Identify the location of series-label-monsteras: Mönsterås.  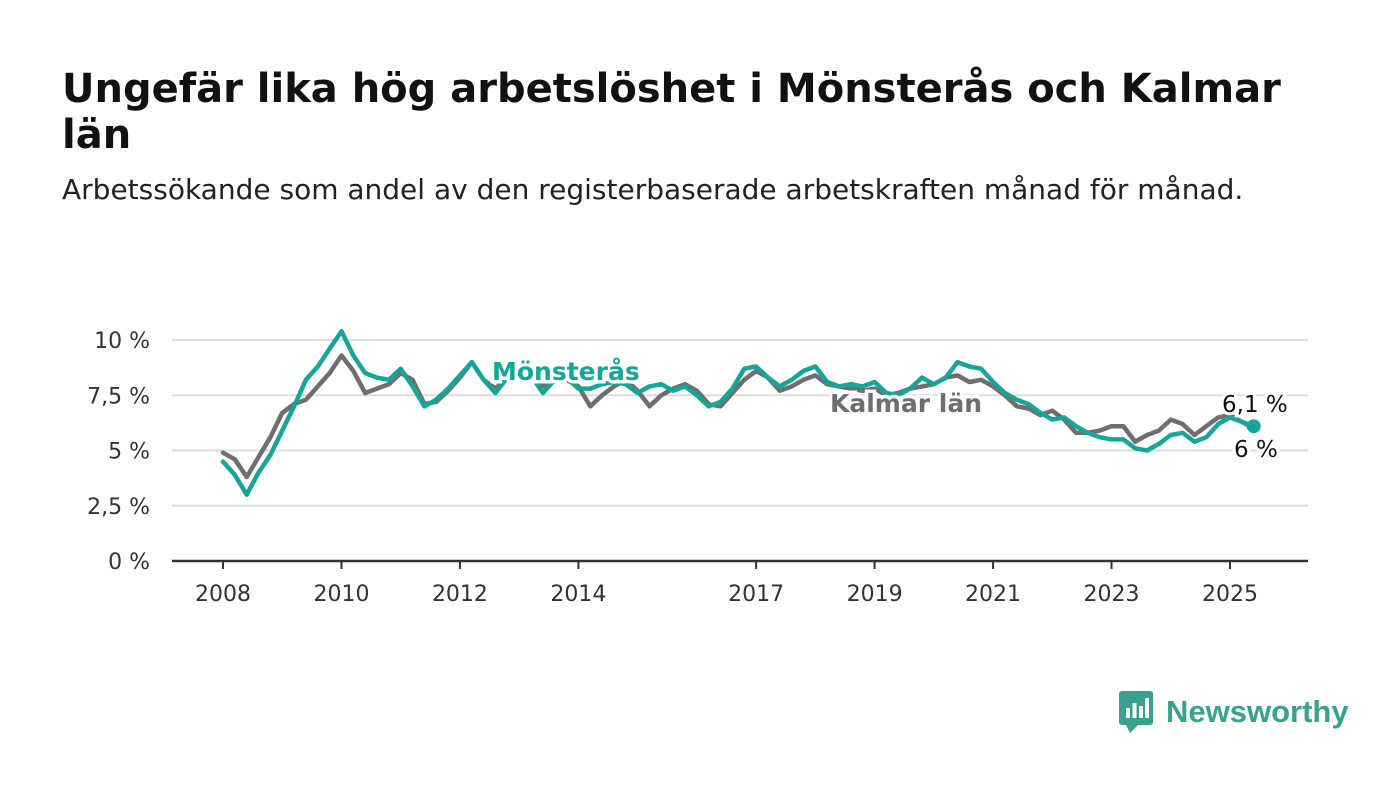
(566, 371).